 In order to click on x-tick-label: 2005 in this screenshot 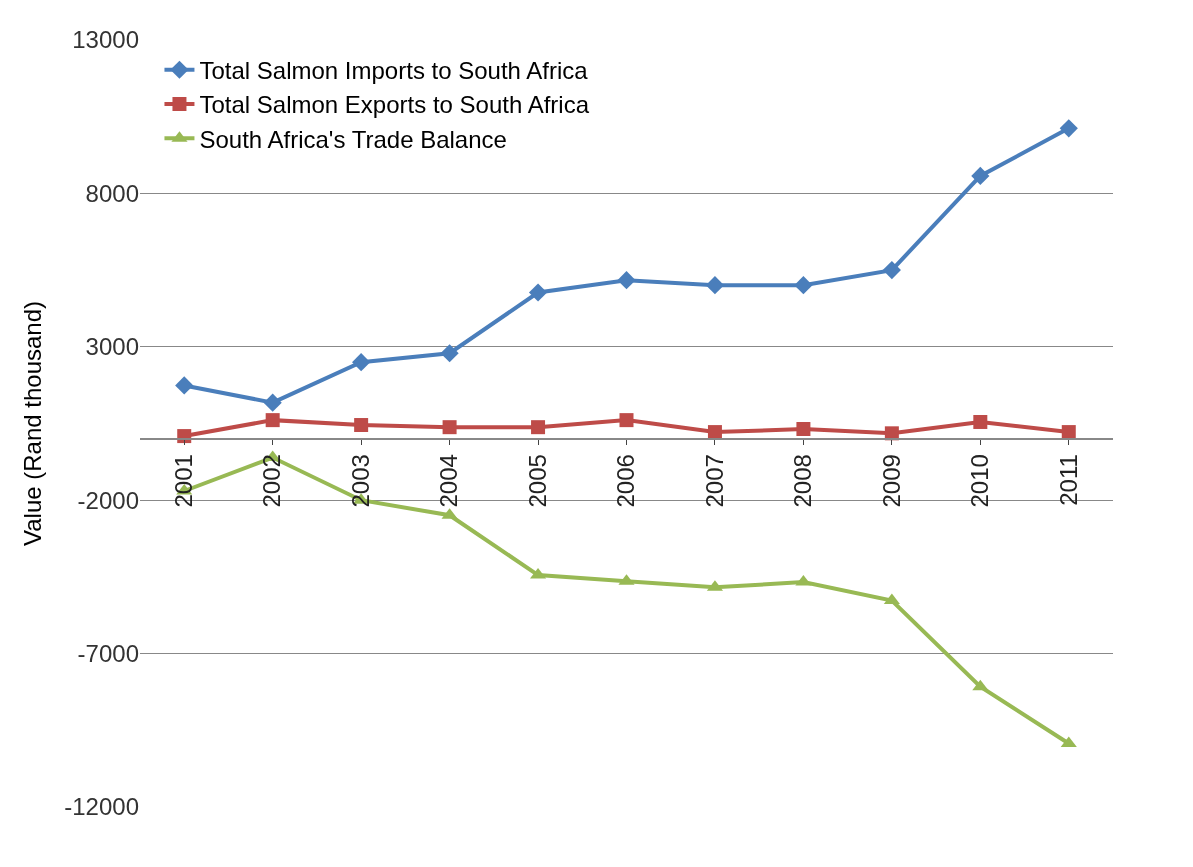, I will do `click(537, 481)`.